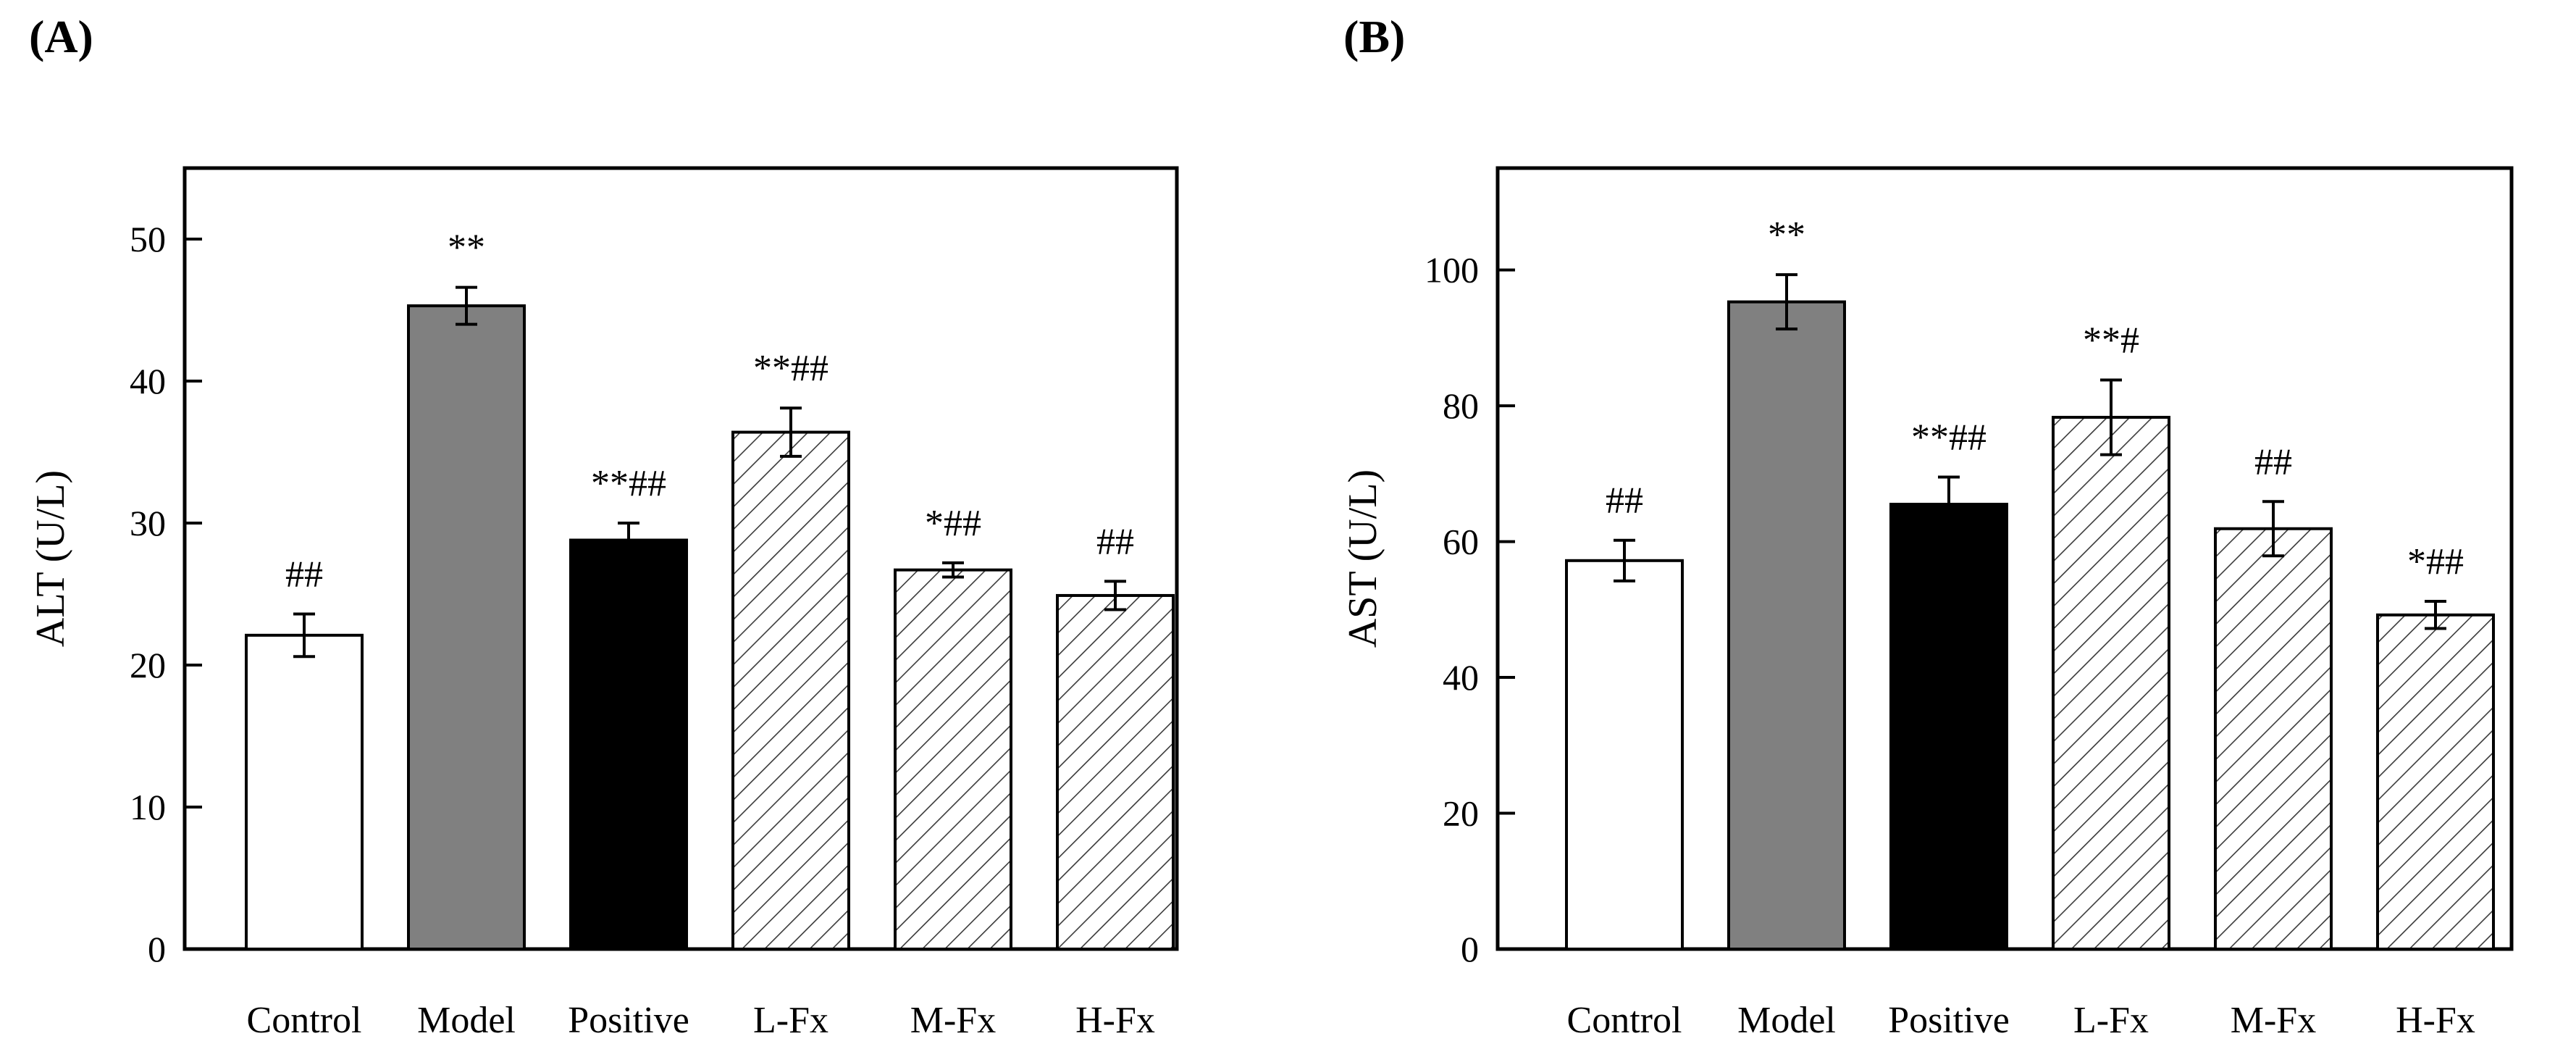 The height and width of the screenshot is (1057, 2576). What do you see at coordinates (1363, 558) in the screenshot?
I see `y-axis-label-b: AST (U/L)` at bounding box center [1363, 558].